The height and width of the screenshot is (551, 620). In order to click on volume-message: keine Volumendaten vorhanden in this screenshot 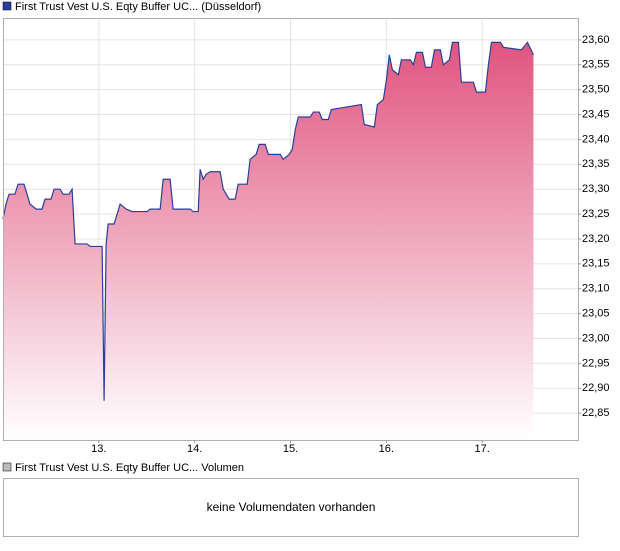, I will do `click(291, 507)`.